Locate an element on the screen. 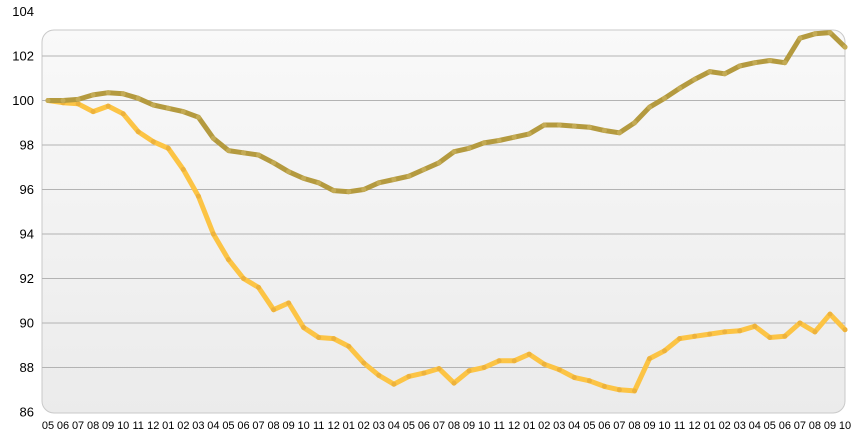  x-axis-label: 11 is located at coordinates (138, 426).